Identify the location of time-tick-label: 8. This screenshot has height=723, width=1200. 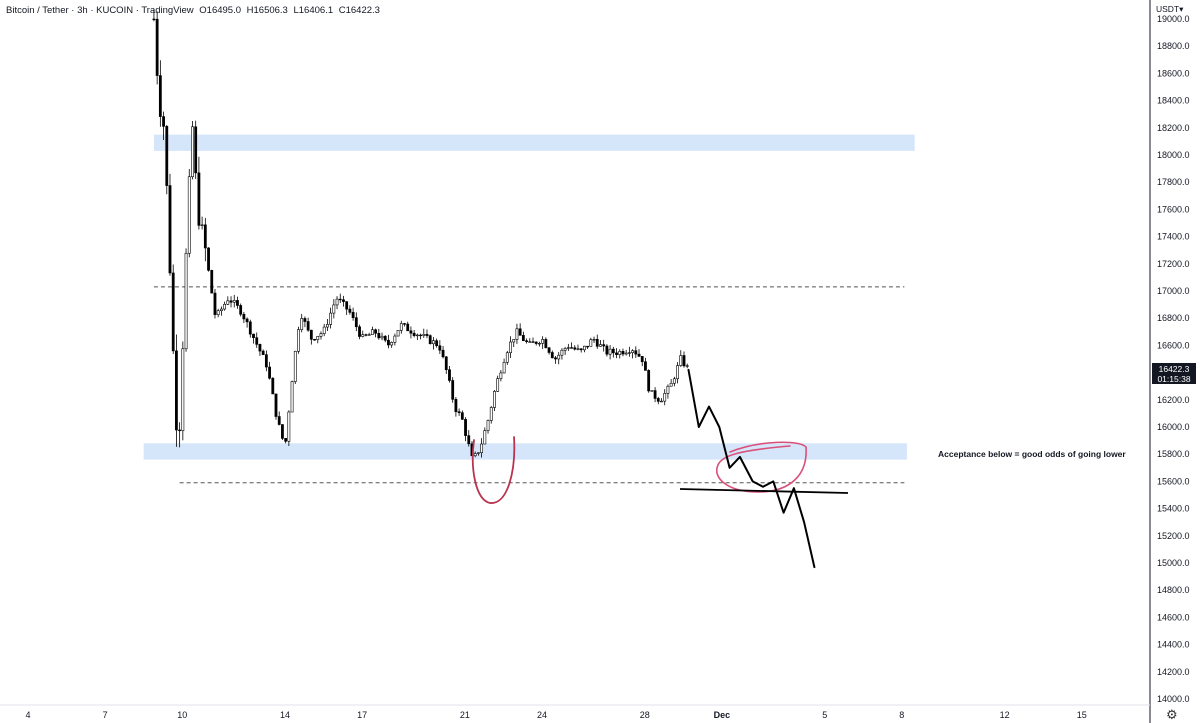
(901, 715).